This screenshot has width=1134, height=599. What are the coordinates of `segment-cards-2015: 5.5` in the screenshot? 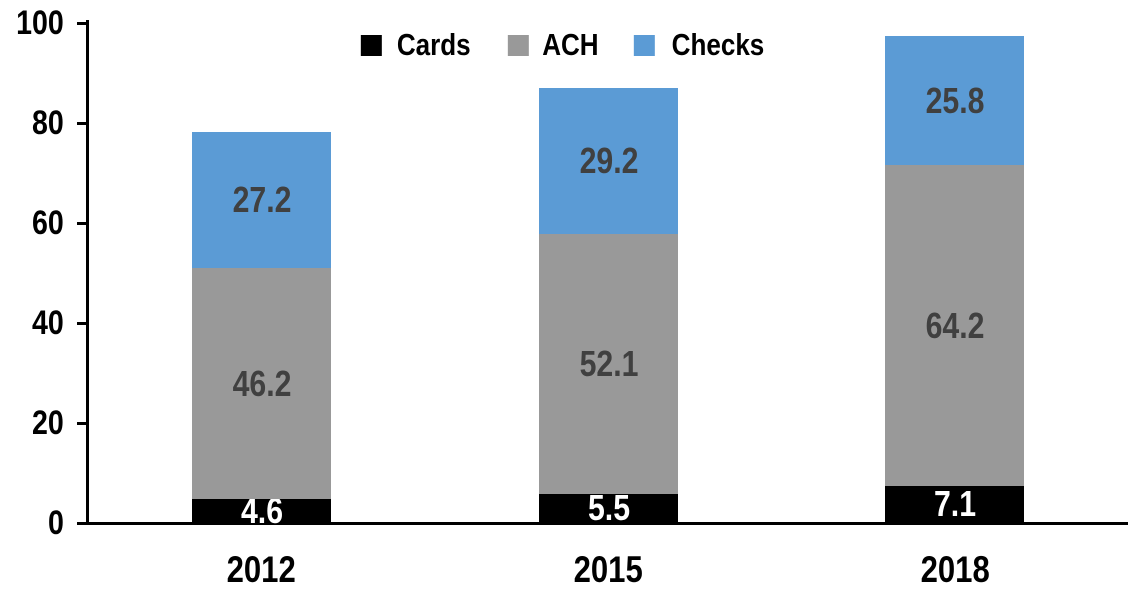 It's located at (608, 508).